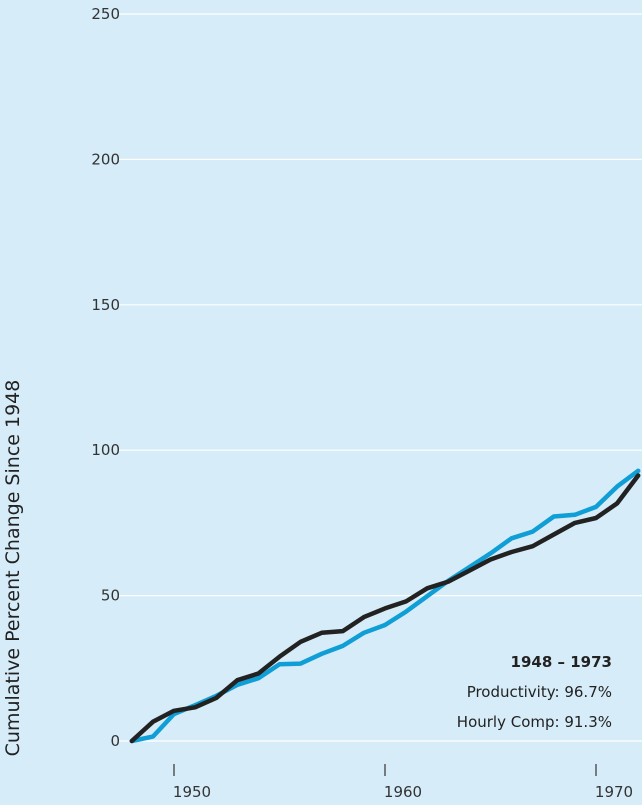  I want to click on y-tick-label-150: 150, so click(105, 305).